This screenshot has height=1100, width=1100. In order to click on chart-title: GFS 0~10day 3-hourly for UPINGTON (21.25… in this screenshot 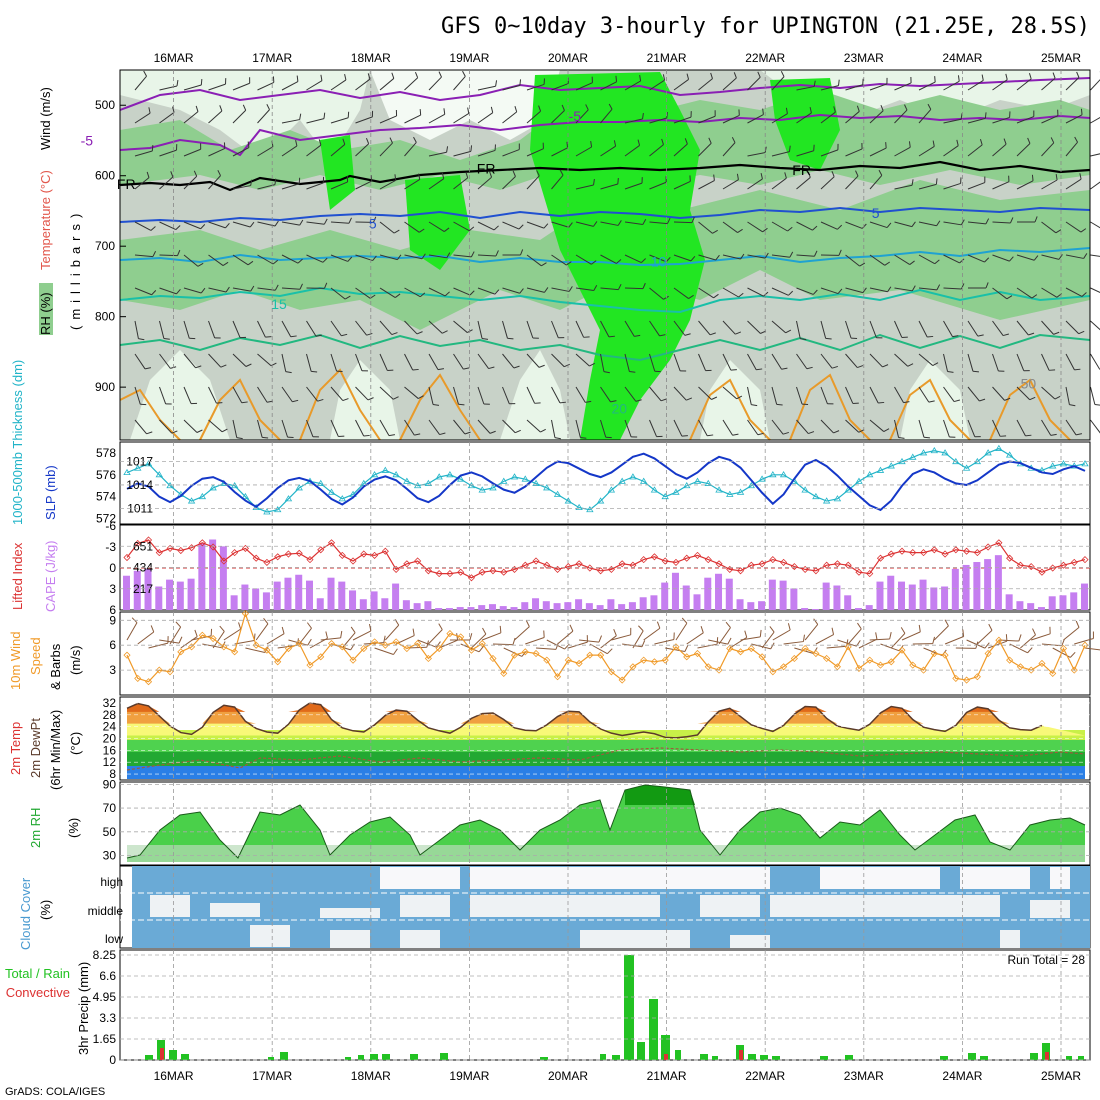, I will do `click(765, 26)`.